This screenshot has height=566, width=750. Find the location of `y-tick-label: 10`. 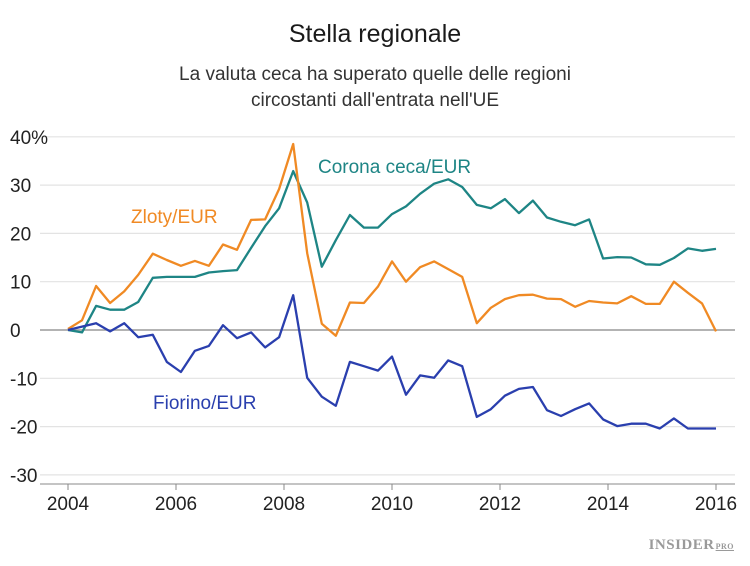

y-tick-label: 10 is located at coordinates (20, 283).